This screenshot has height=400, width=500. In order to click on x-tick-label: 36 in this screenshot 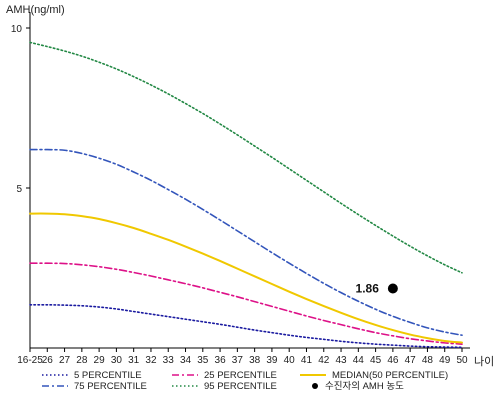, I will do `click(221, 360)`.